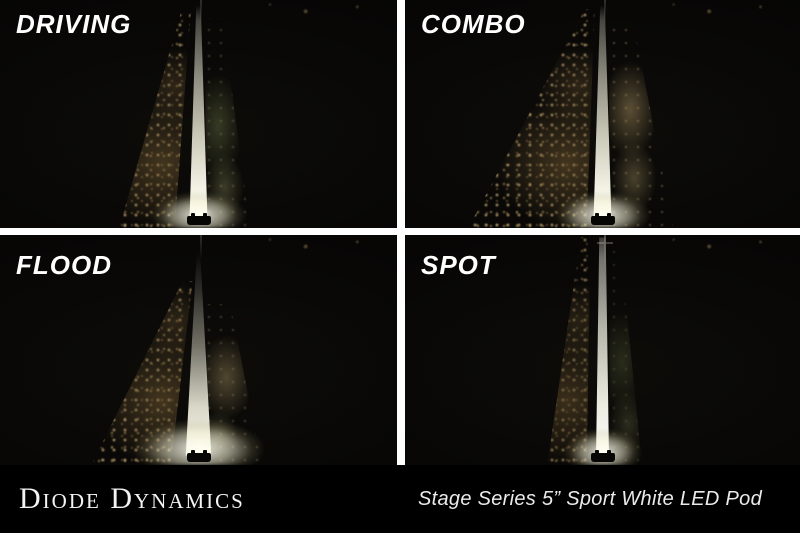  Describe the element at coordinates (458, 265) in the screenshot. I see `beam-label-spot: SPOT` at that location.